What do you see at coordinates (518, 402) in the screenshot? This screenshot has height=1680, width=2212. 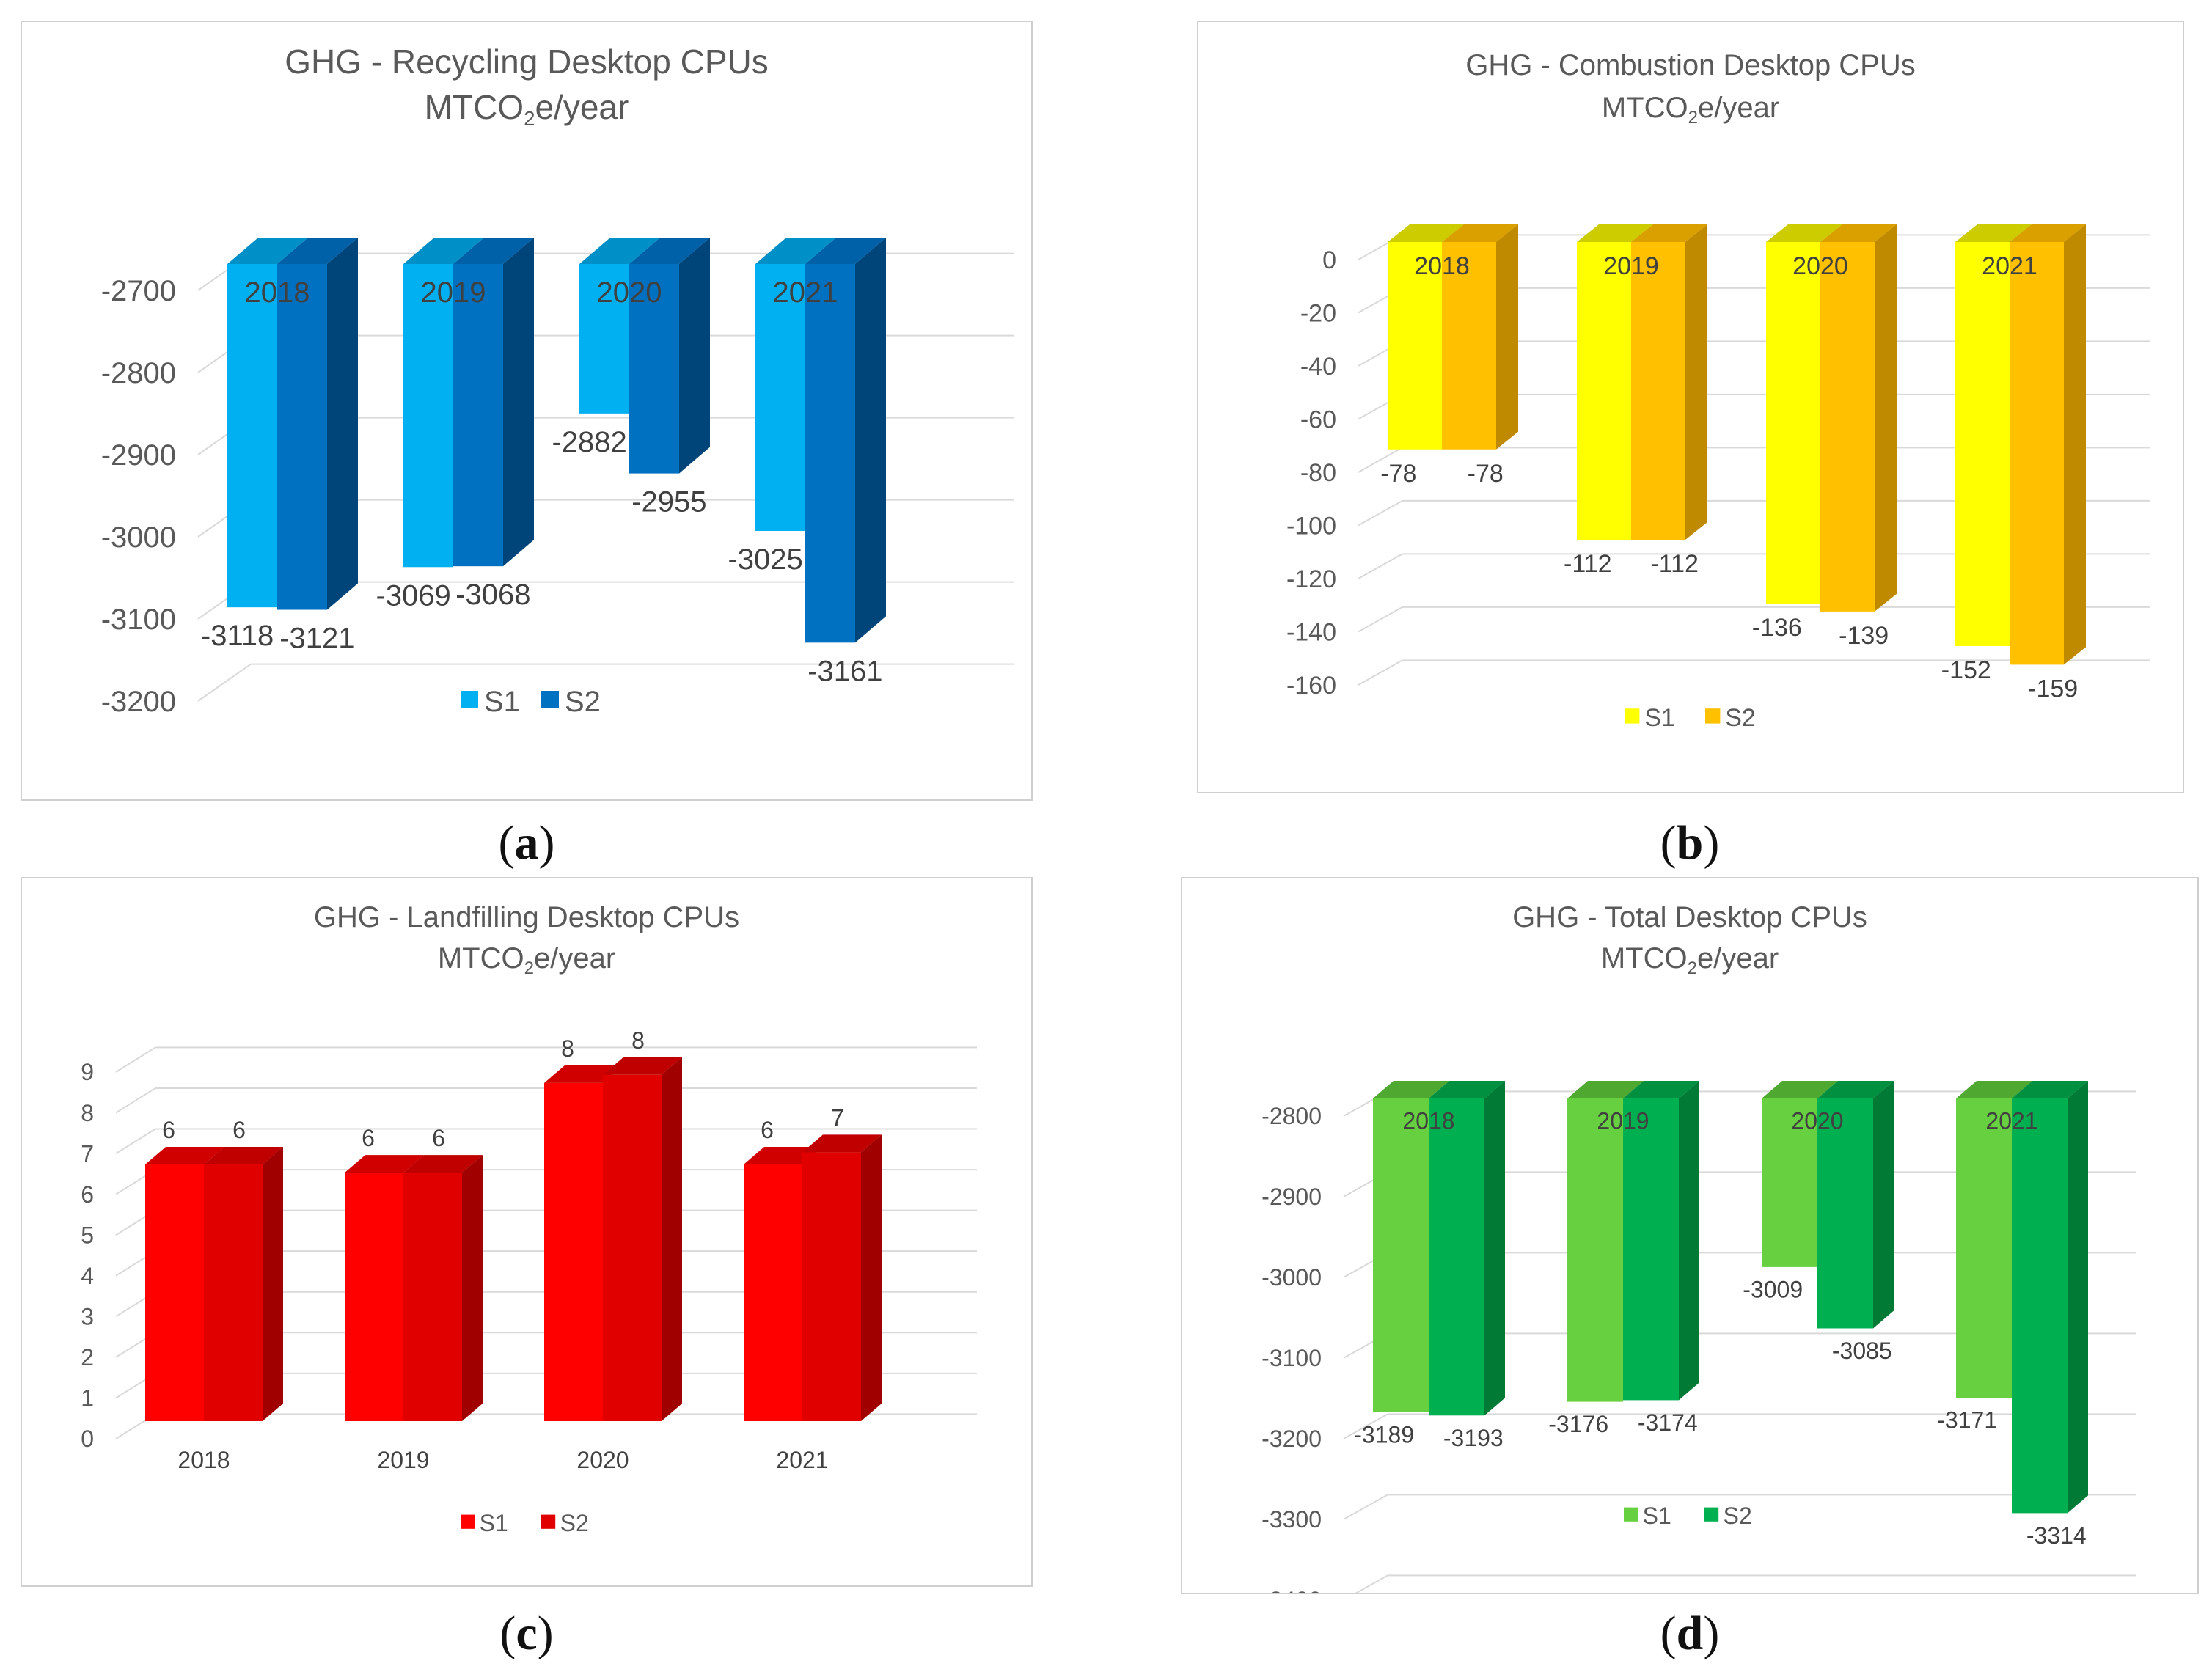 I see `bar-side-2019` at bounding box center [518, 402].